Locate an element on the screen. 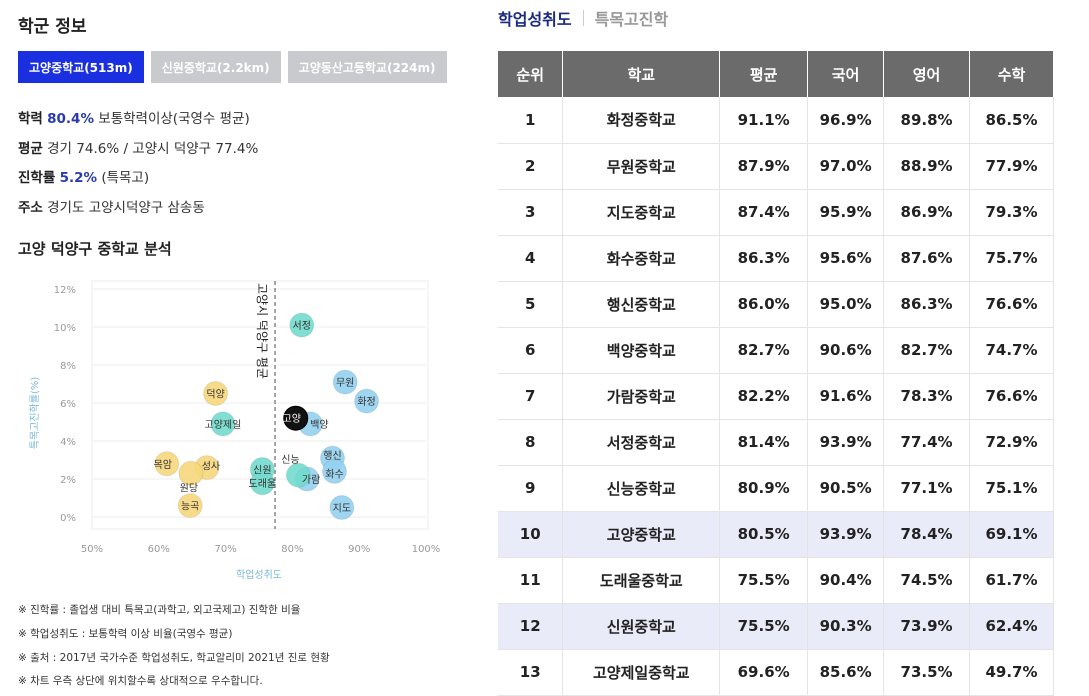  note: ※ 진학률 : 졸업생 대비 특목고(과학고, 외고국제고) 진학한 비율 is located at coordinates (159, 610).